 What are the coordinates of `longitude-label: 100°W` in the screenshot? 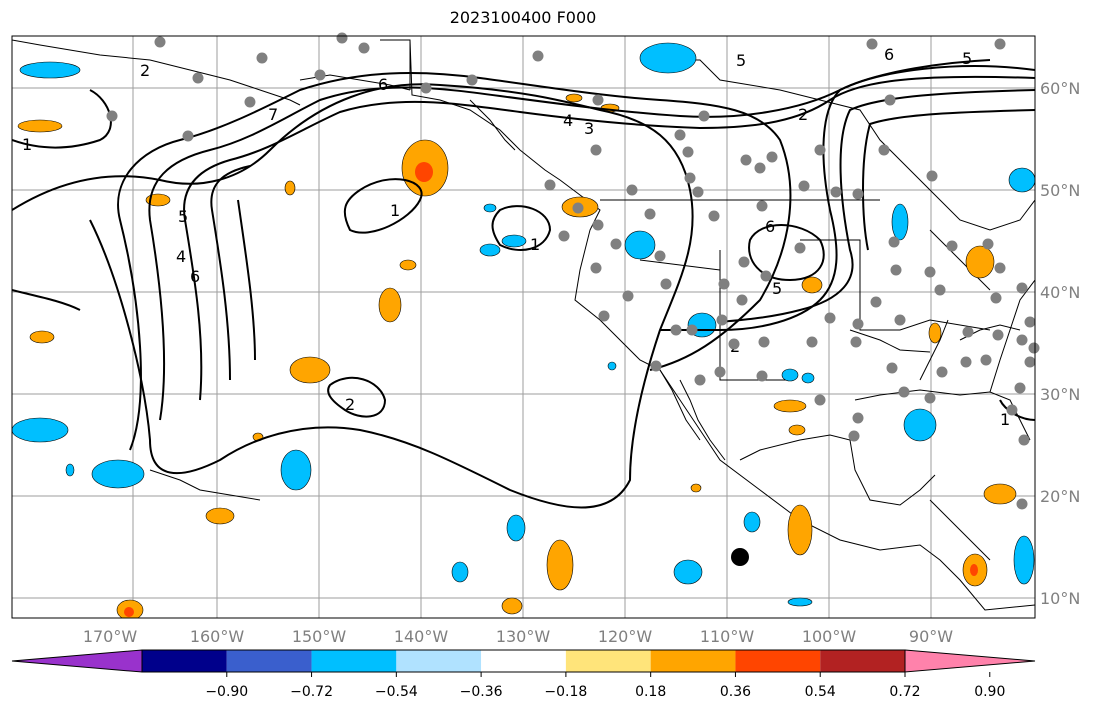 It's located at (829, 636).